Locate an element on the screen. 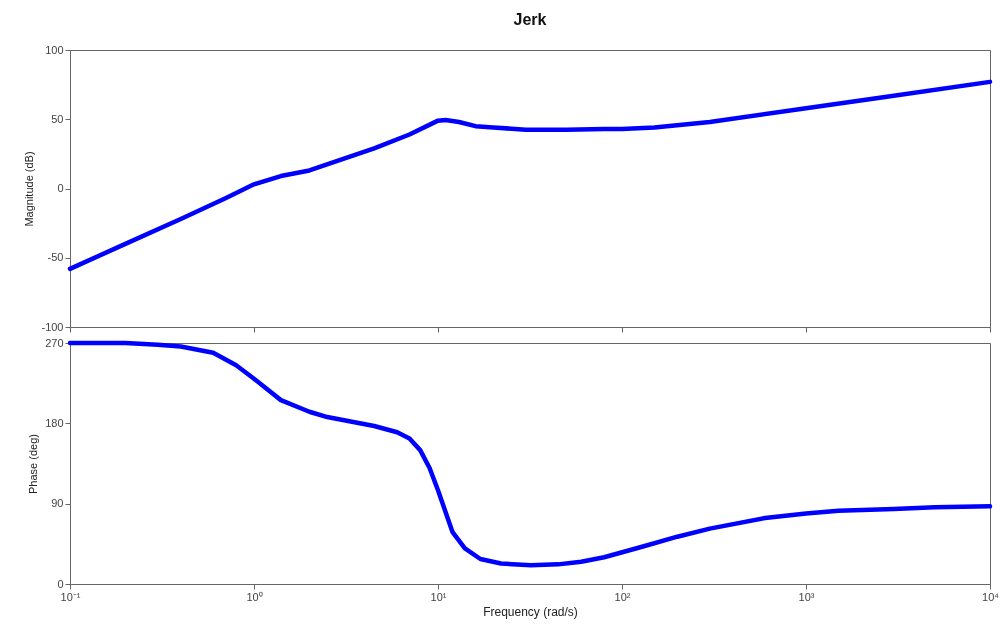 The width and height of the screenshot is (1005, 644). y-axis-title: Magnitude (dB) is located at coordinates (29, 189).